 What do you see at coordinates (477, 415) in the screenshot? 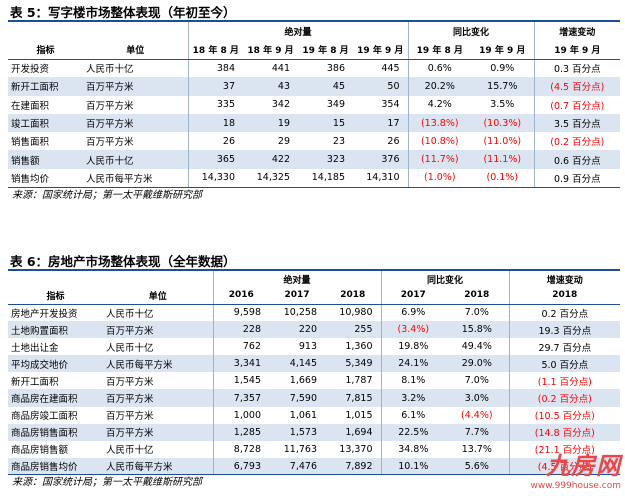
I see `cell-yoy: (4.4%)` at bounding box center [477, 415].